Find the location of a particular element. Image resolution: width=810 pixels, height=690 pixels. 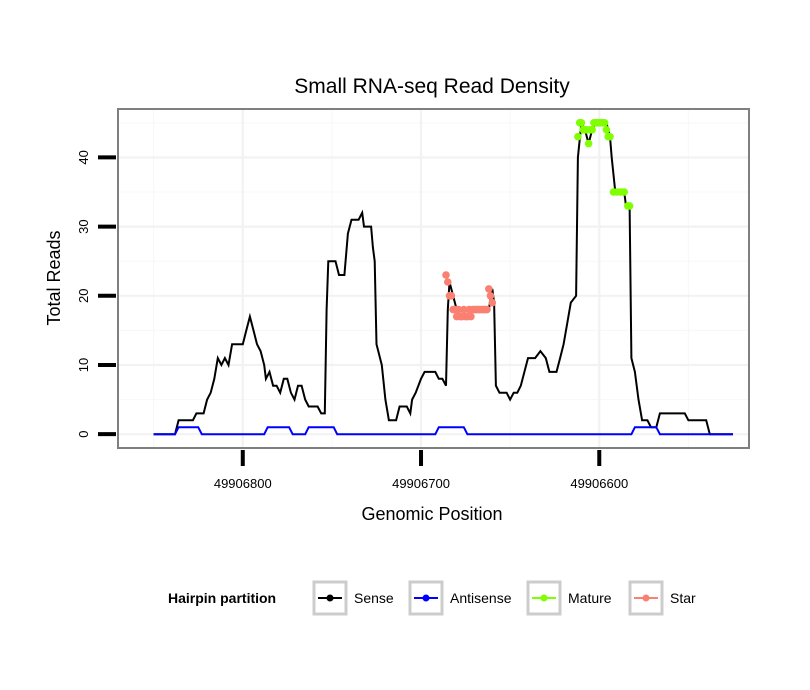

y-tick-label: 10 is located at coordinates (83, 365).